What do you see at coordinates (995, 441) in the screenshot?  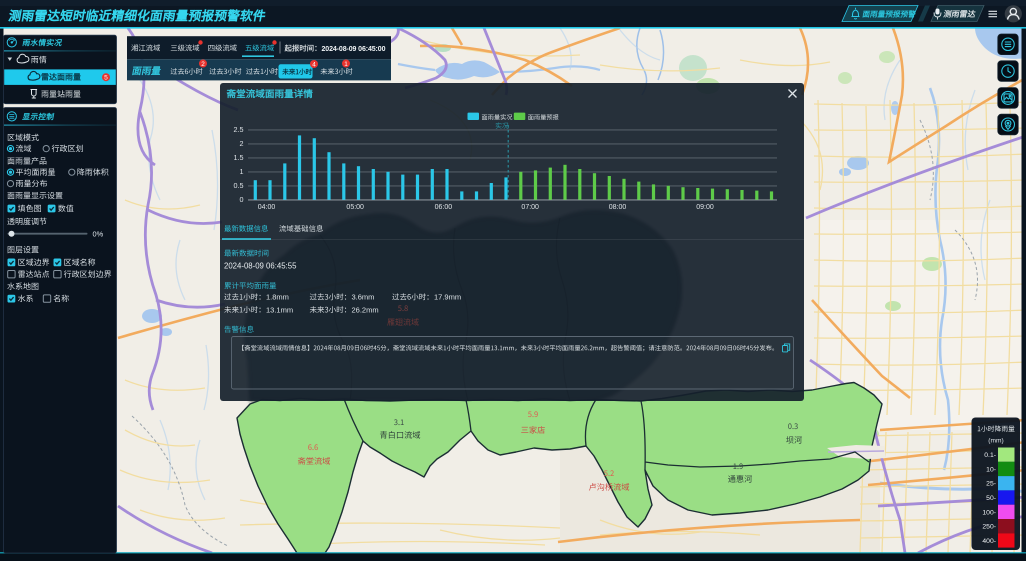 I see `svg-text: (mm)` at bounding box center [995, 441].